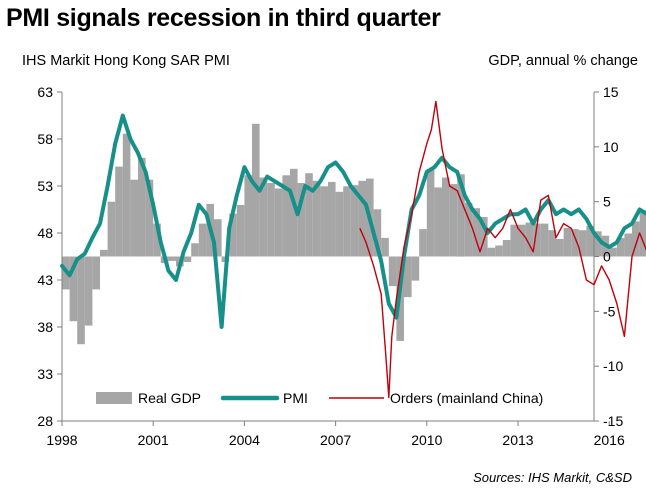 This screenshot has width=646, height=495. Describe the element at coordinates (319, 398) in the screenshot. I see `legend: Real GDP PMI Orders (mainland China)` at that location.